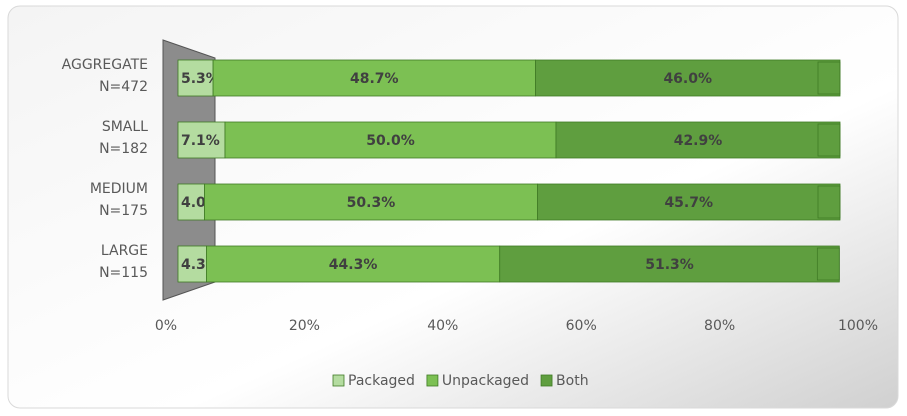 The image size is (907, 416). Describe the element at coordinates (858, 326) in the screenshot. I see `x-tick-label: 100%` at that location.